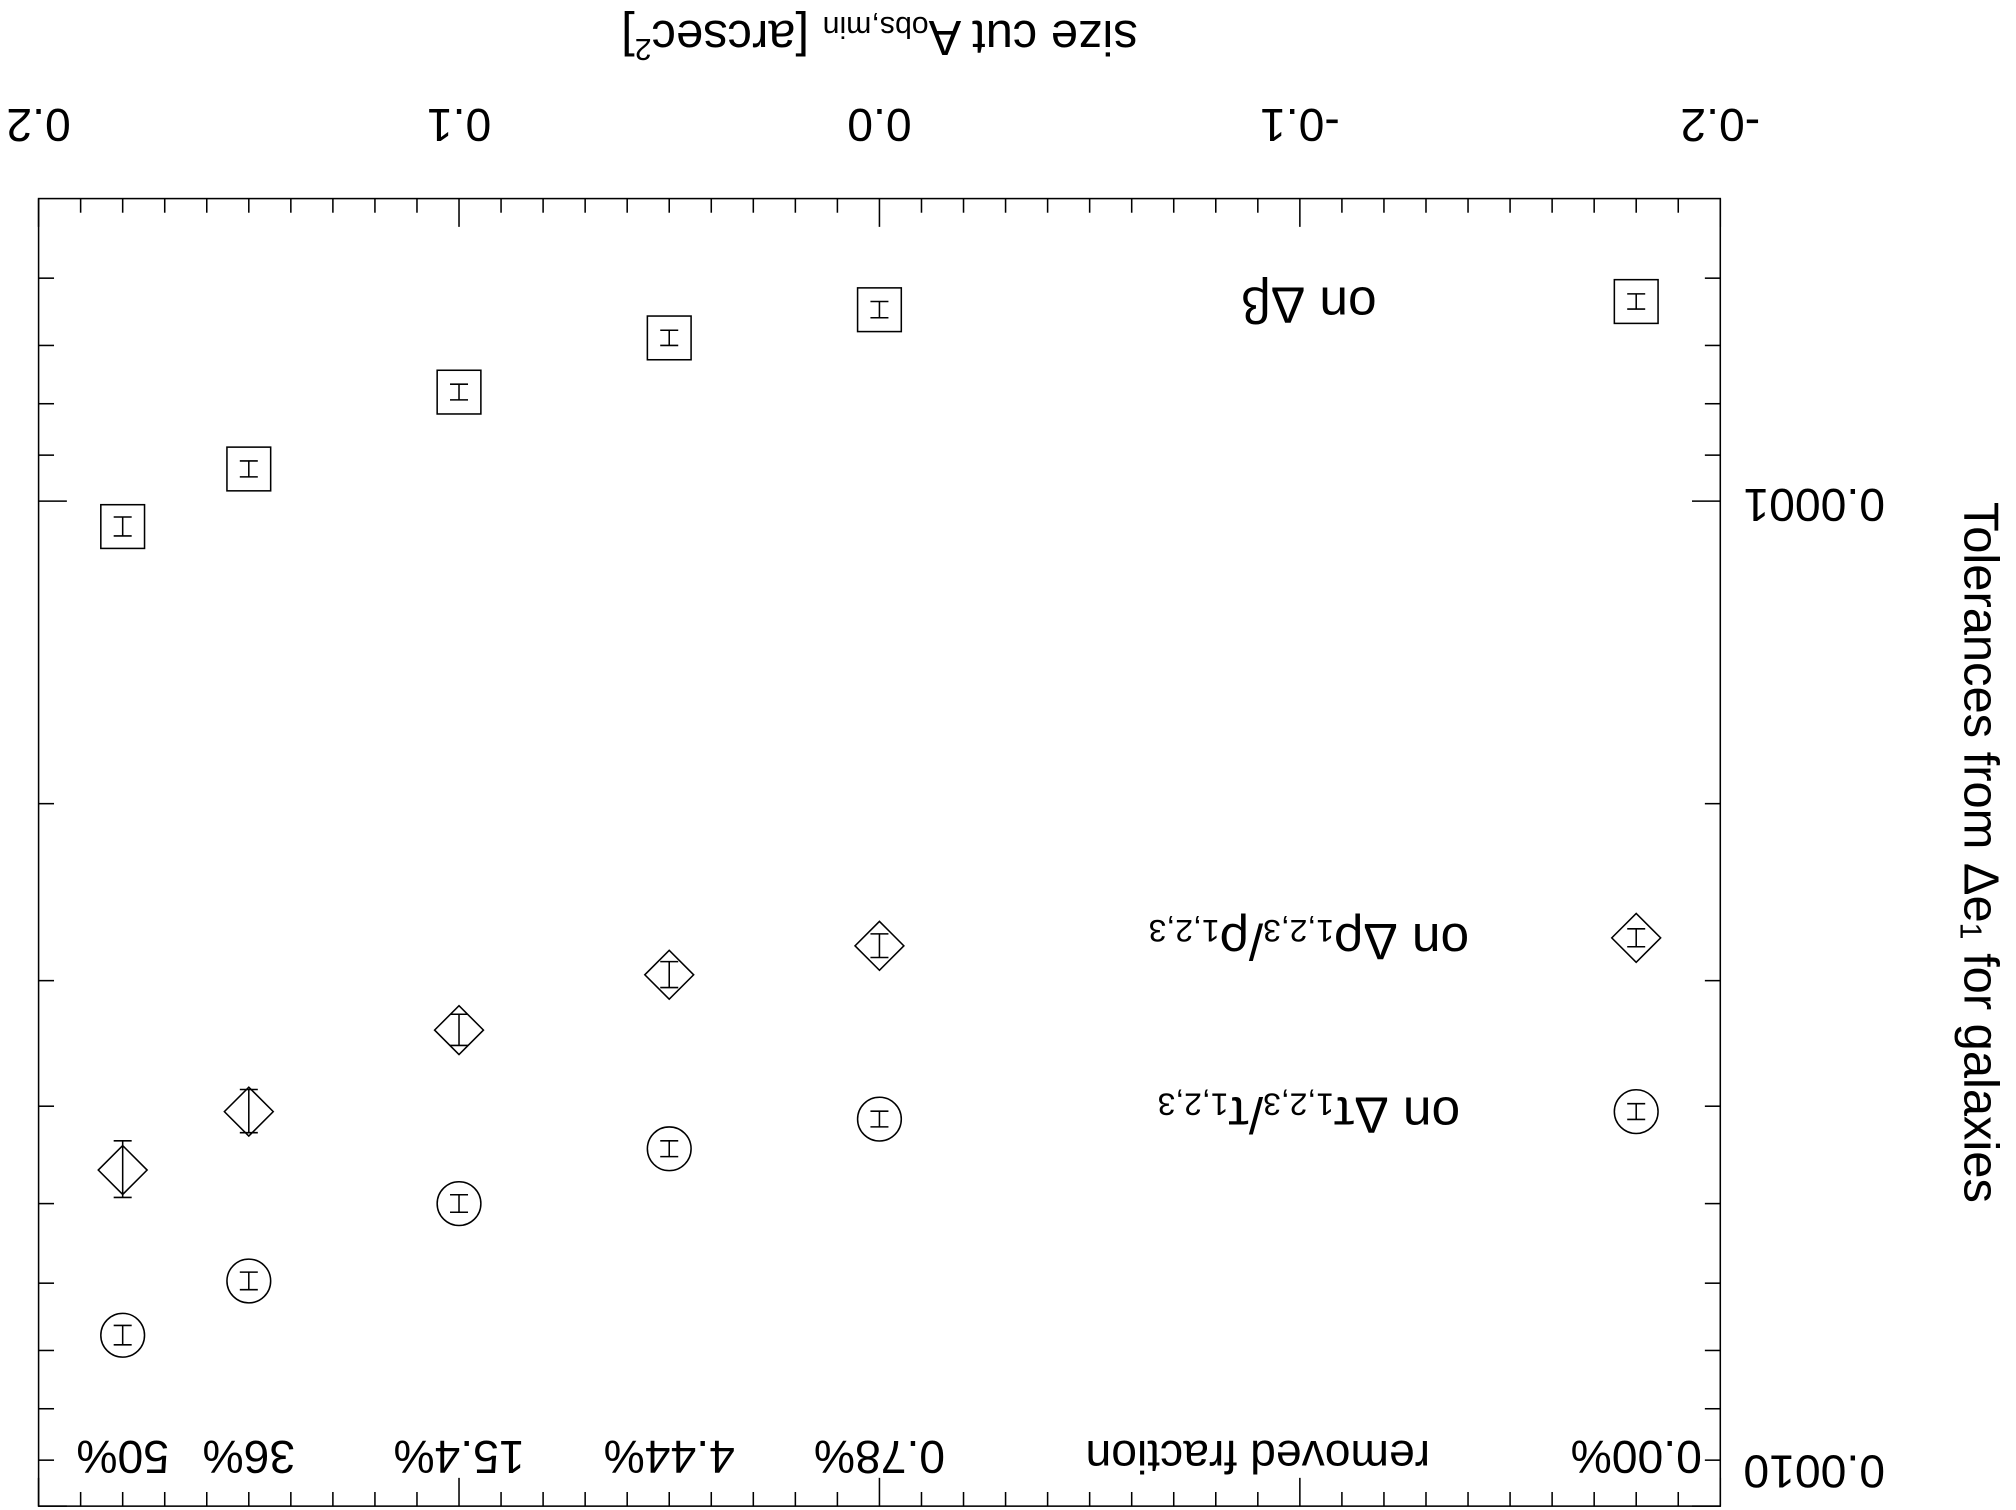 Image resolution: width=2016 pixels, height=1510 pixels. I want to click on x-tick-label: -0.1, so click(1300, 125).